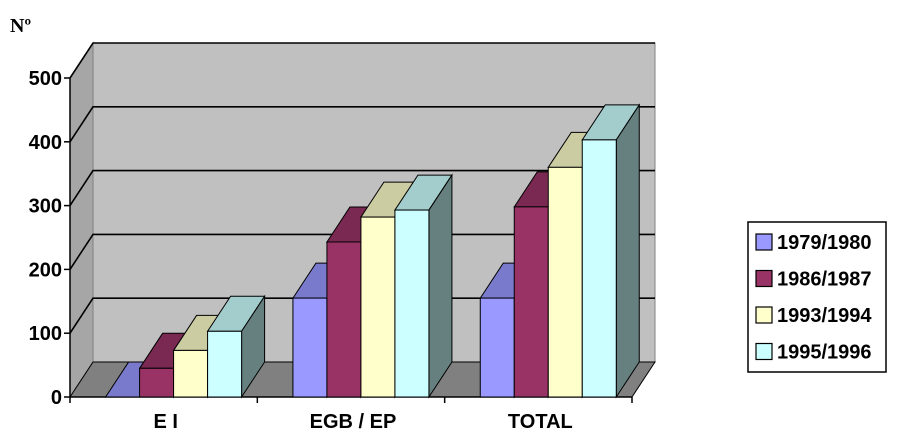  I want to click on legend-label: 1995/1996, so click(824, 353).